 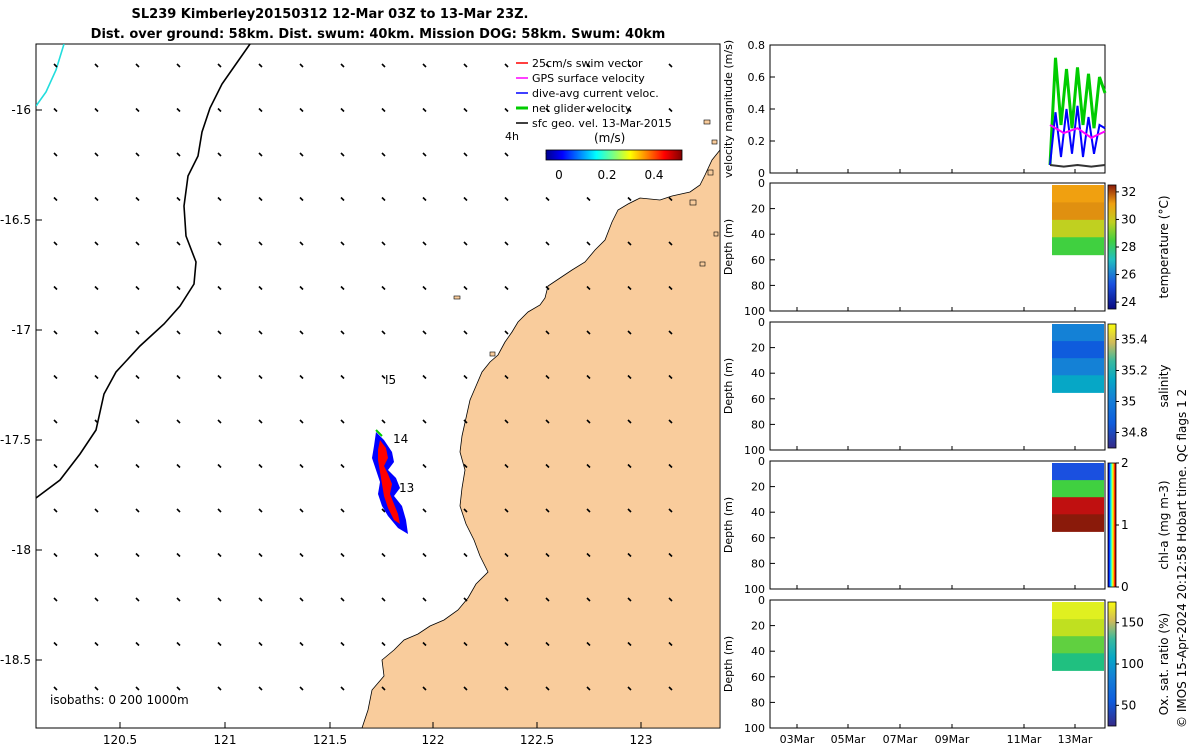 I want to click on colorbar-tick-label: 35, so click(x=1128, y=402).